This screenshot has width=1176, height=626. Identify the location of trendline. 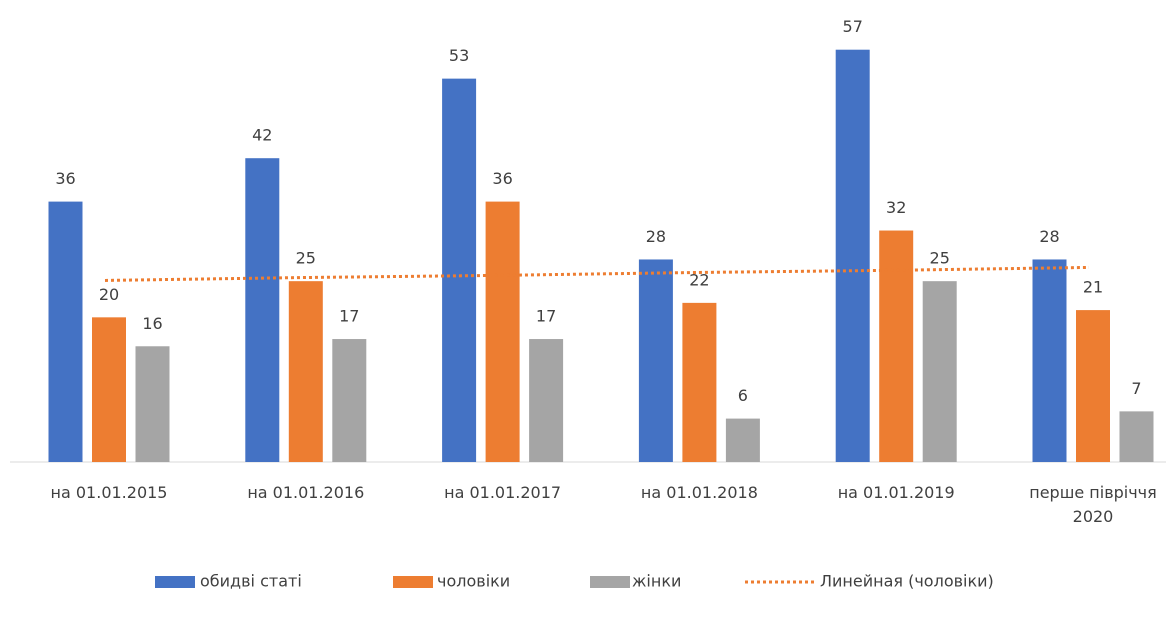
(597, 273).